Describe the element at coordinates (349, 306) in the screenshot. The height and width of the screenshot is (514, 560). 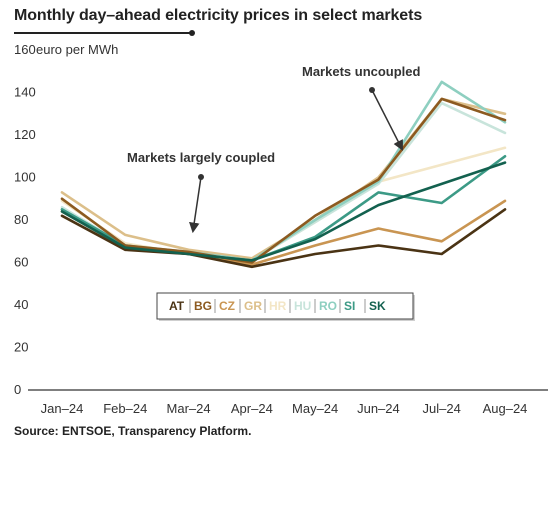
I see `legend-item-si: SI` at that location.